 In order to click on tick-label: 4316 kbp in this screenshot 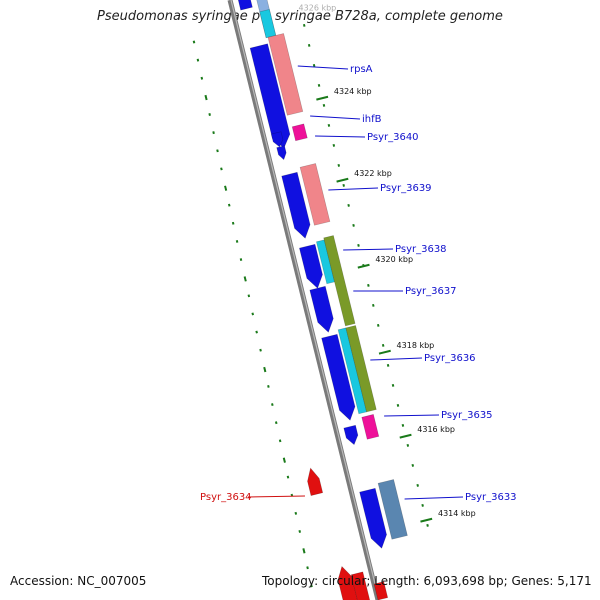, I will do `click(436, 429)`.